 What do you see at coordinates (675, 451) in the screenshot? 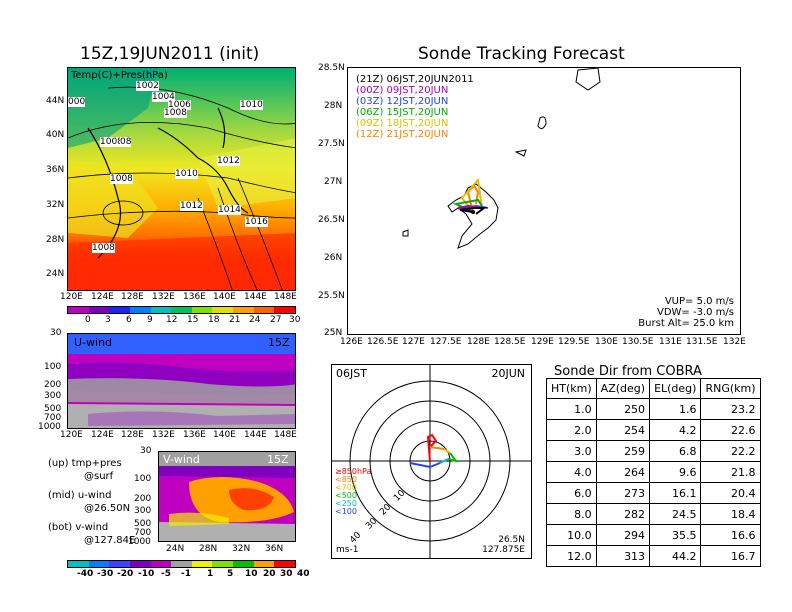
I see `table-cell: 6.8` at bounding box center [675, 451].